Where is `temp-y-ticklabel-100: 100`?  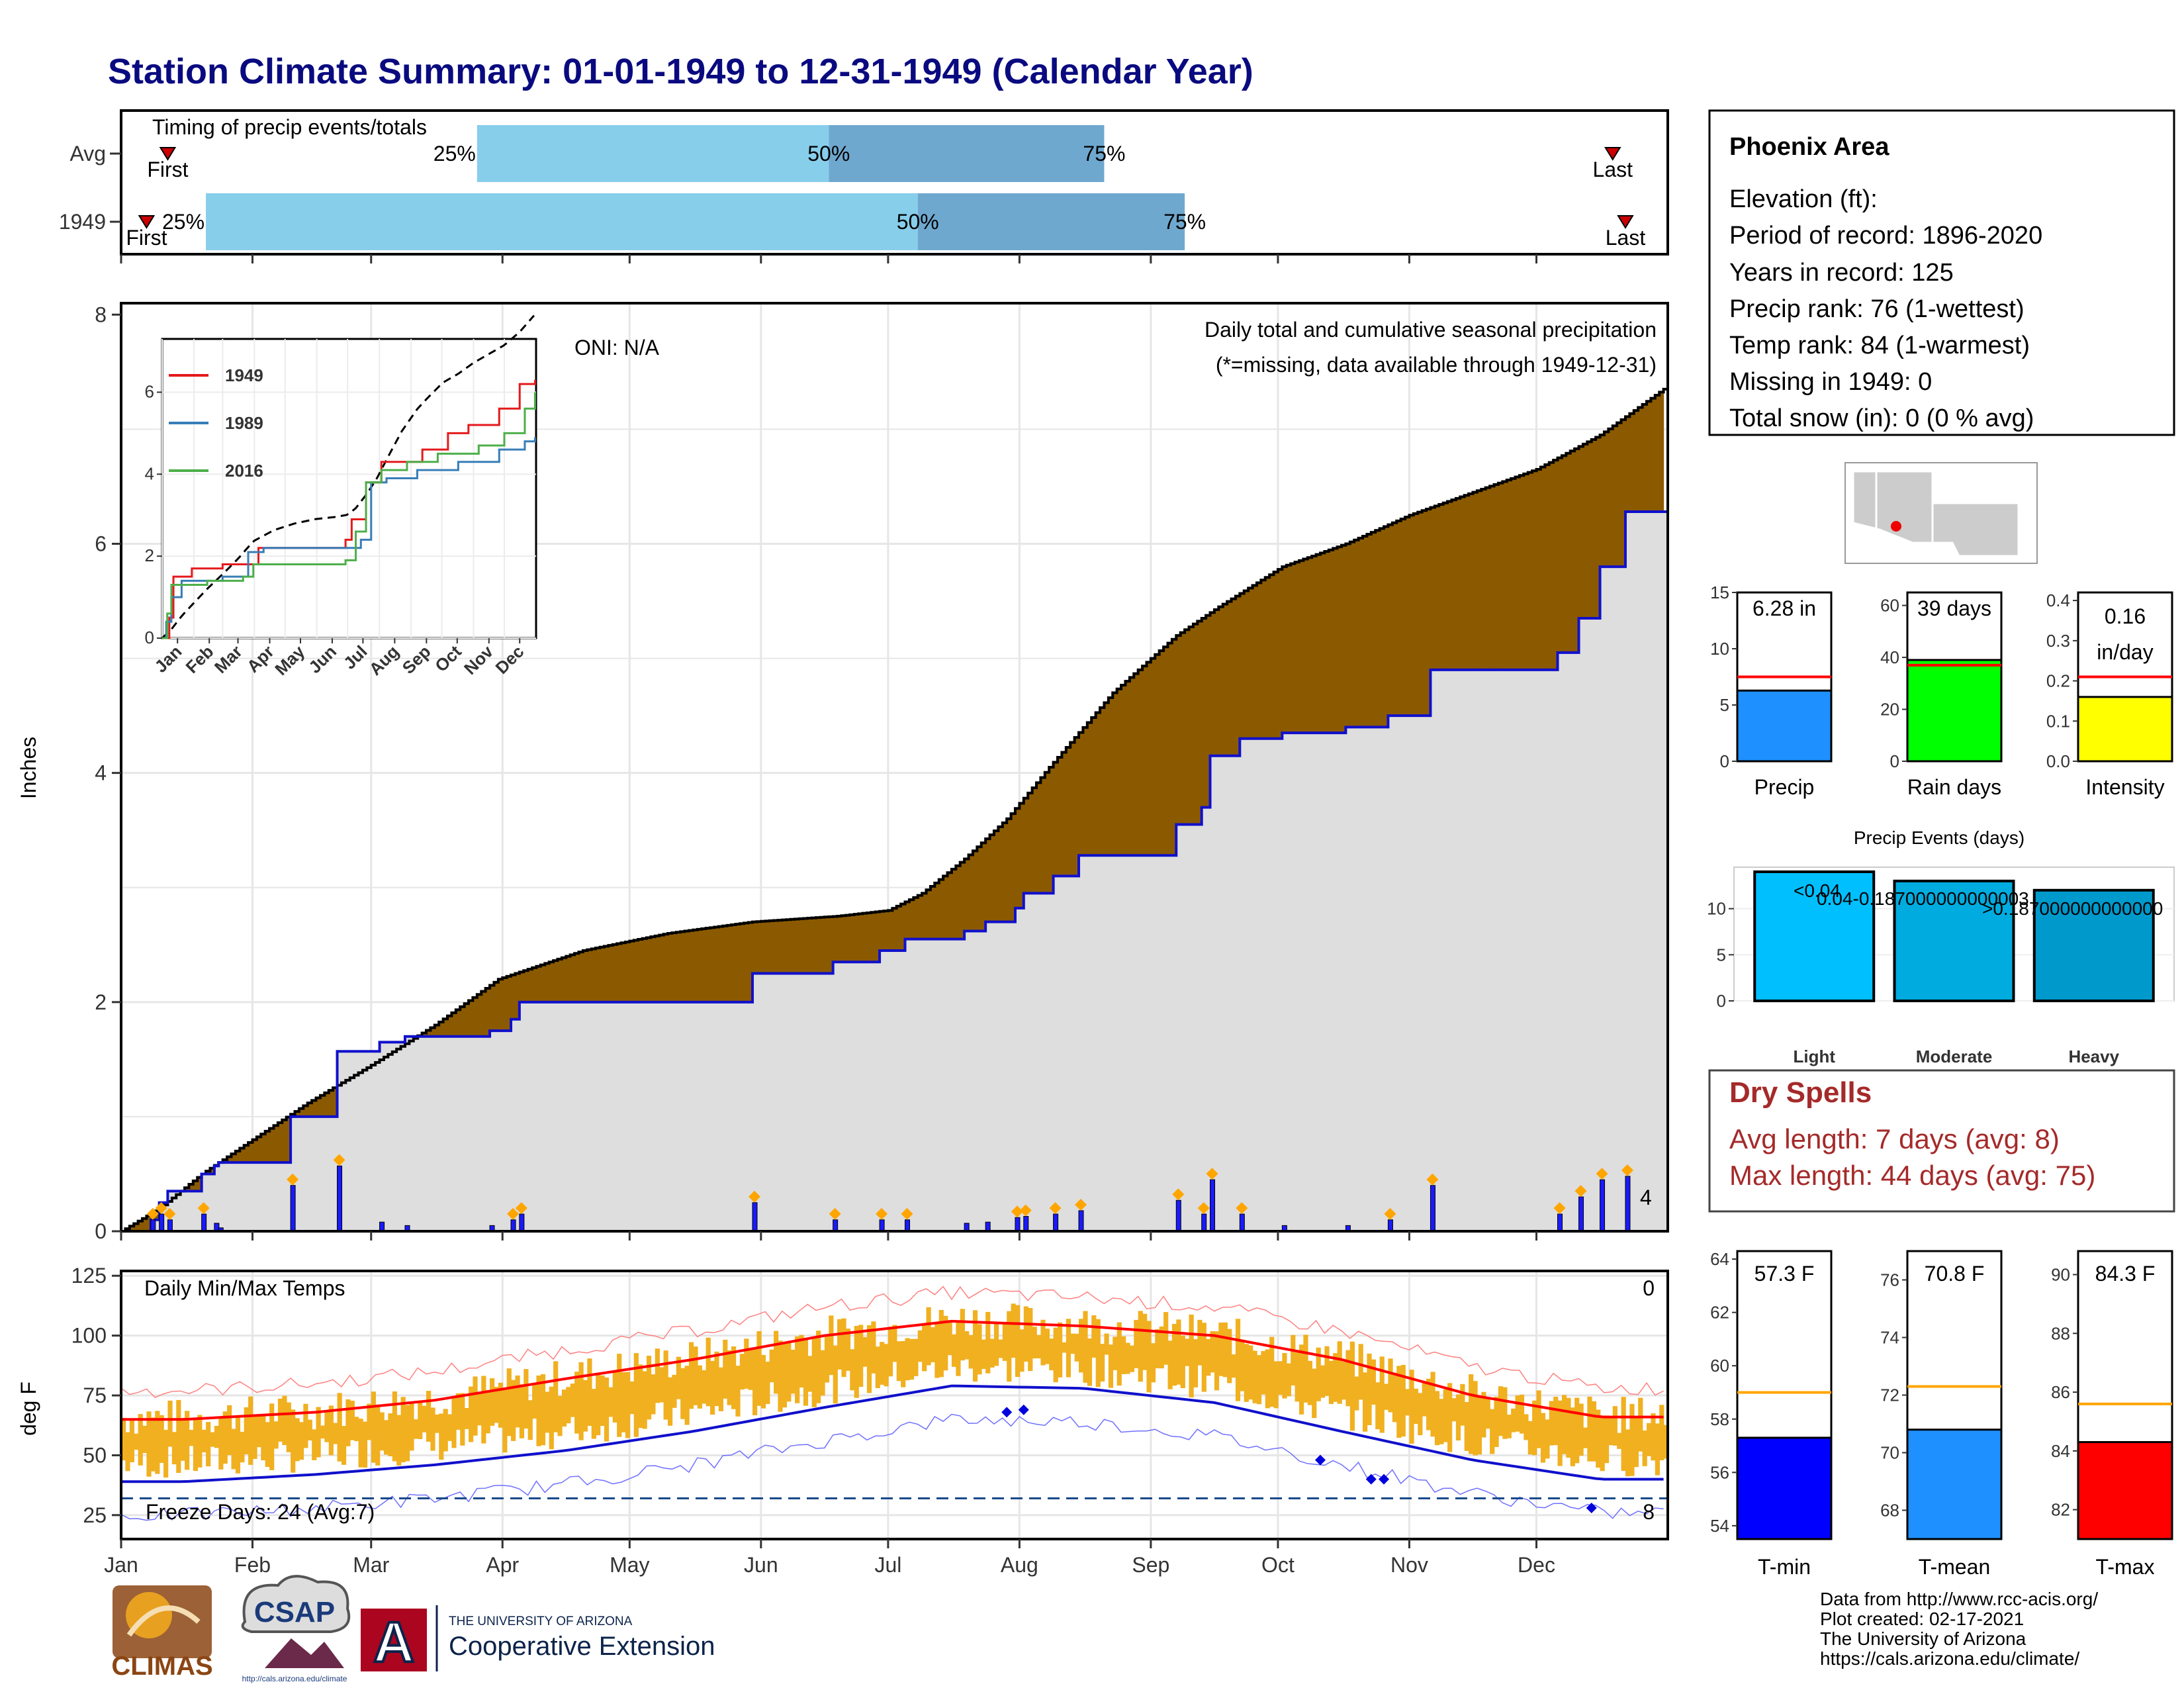 temp-y-ticklabel-100: 100 is located at coordinates (89, 1336).